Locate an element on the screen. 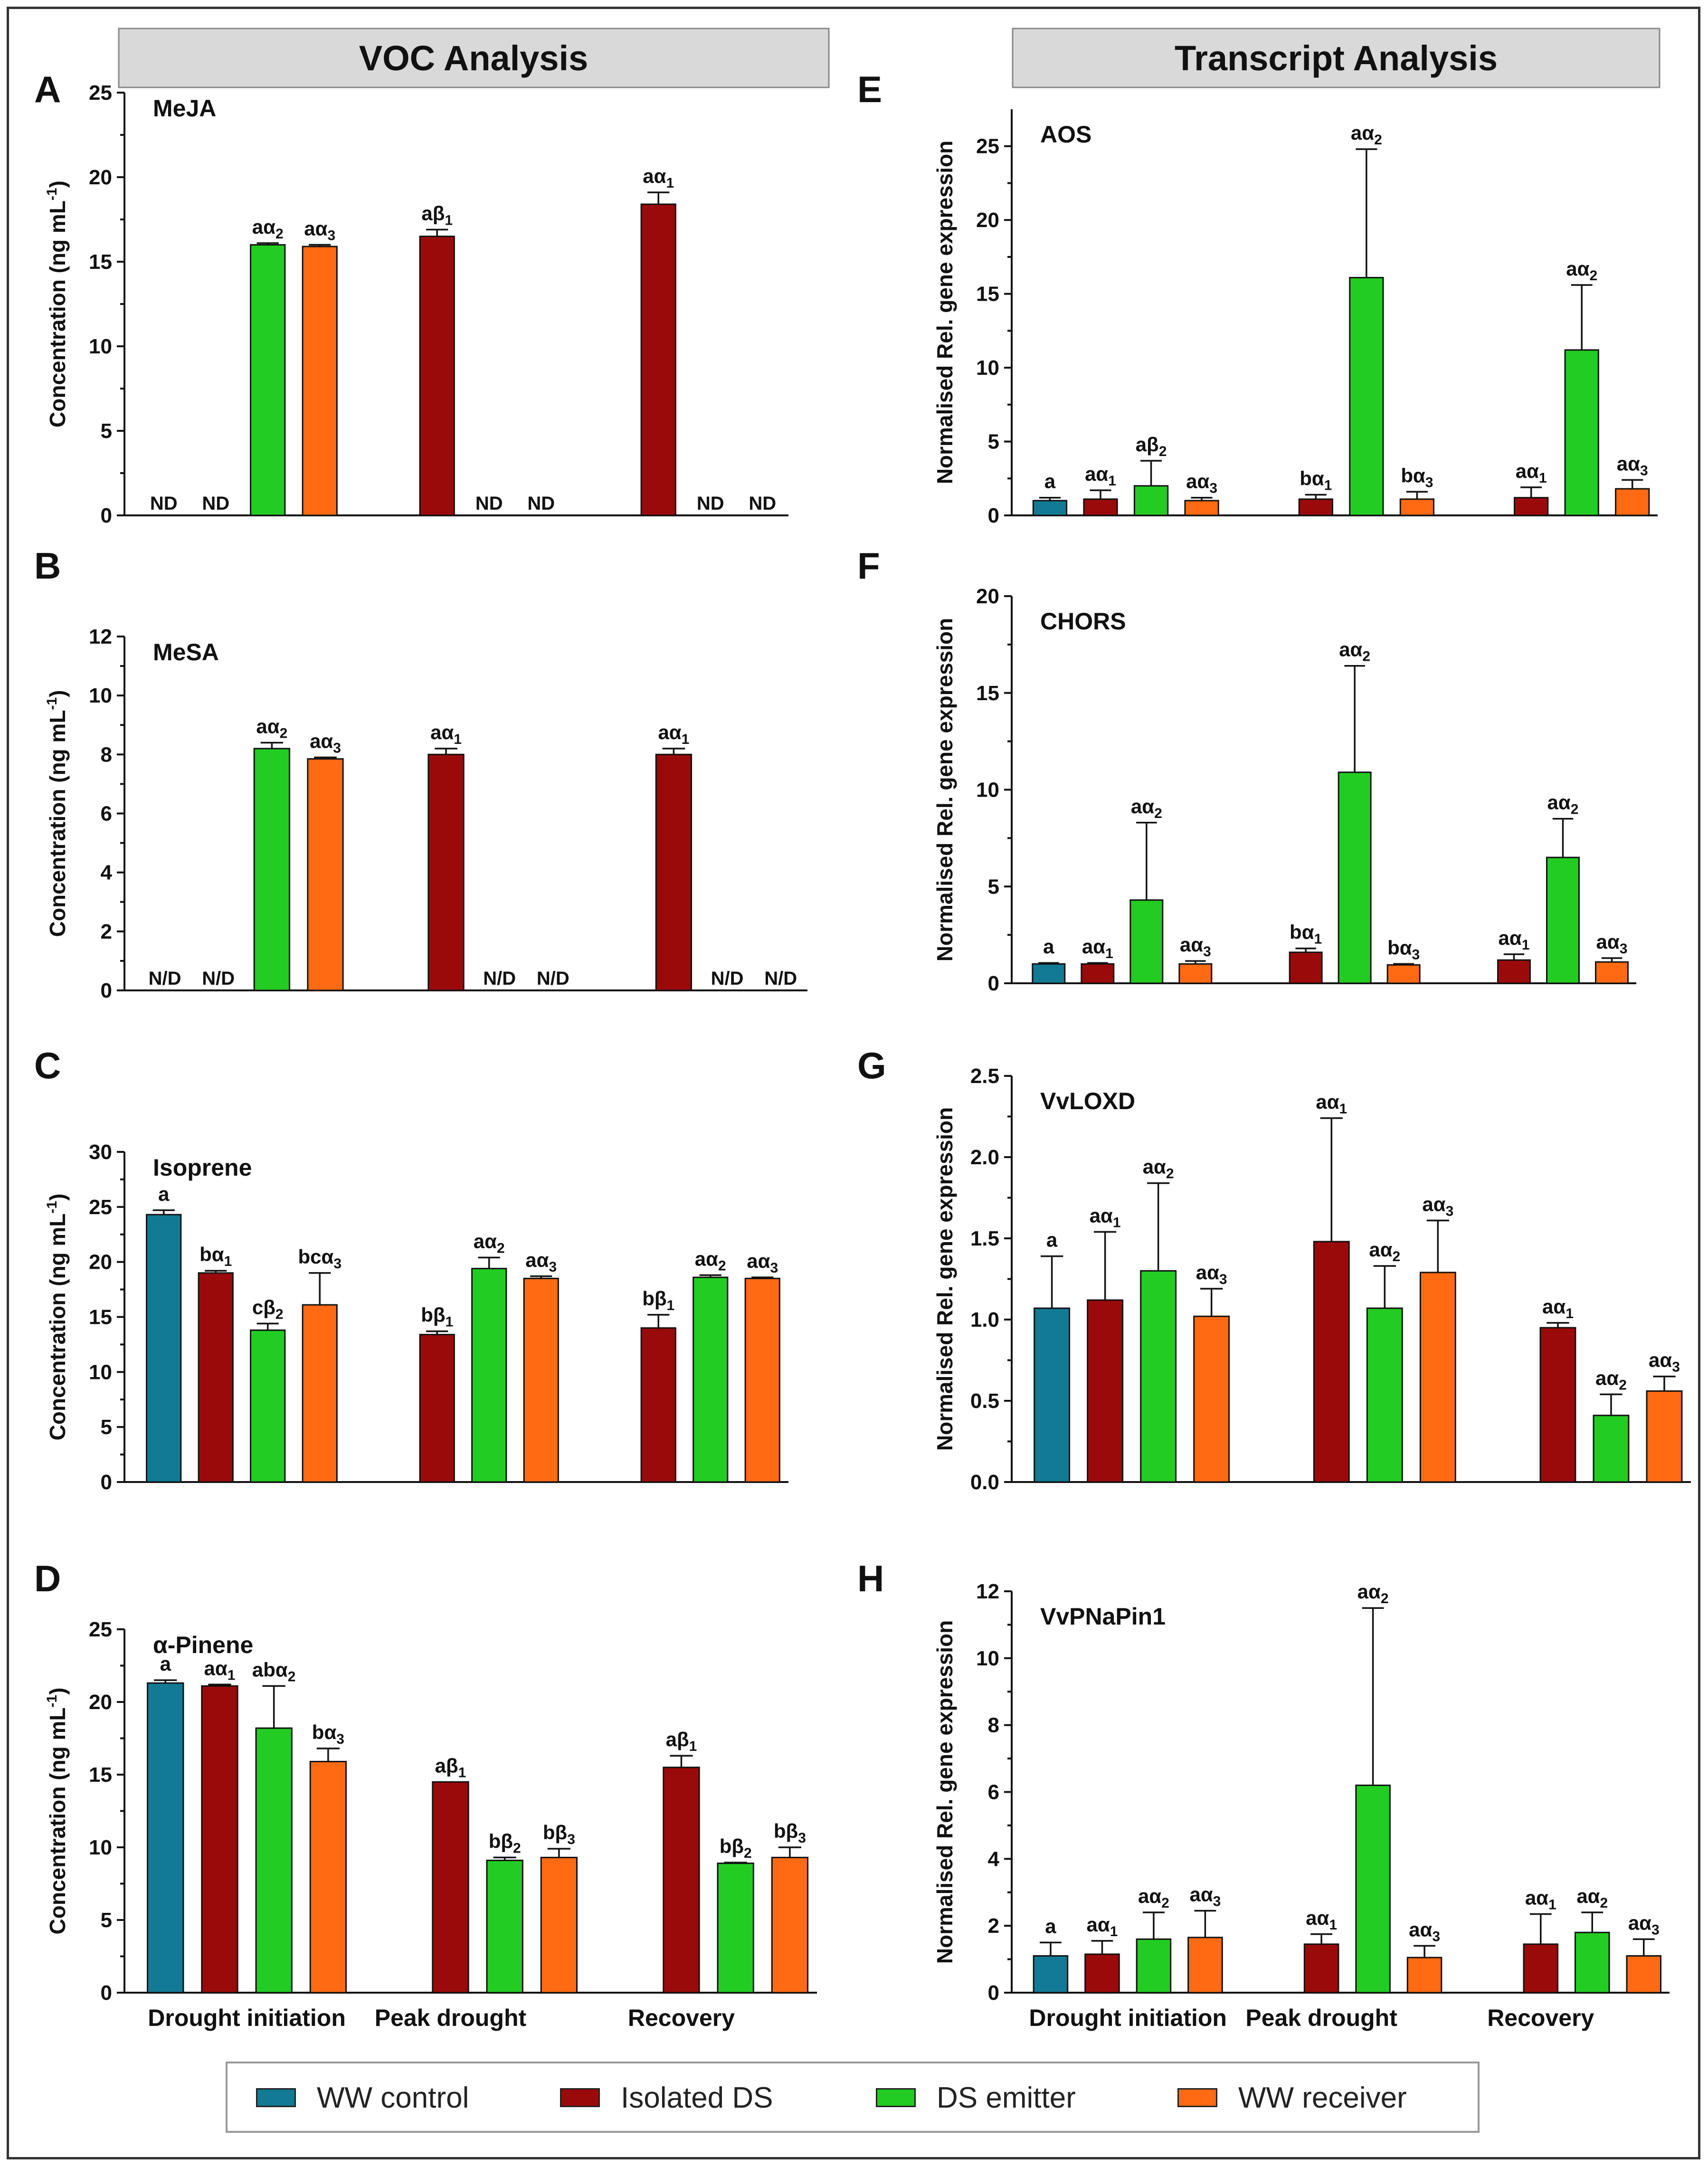 The width and height of the screenshot is (1708, 2167). transcript-header: Transcript Analysis is located at coordinates (1336, 58).